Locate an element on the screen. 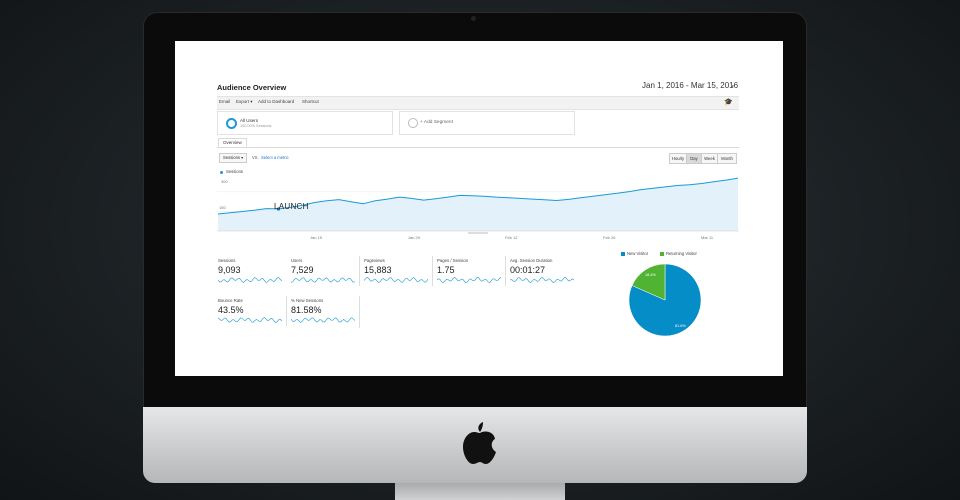 The width and height of the screenshot is (960, 500). granularity-month-button: Month is located at coordinates (727, 158).